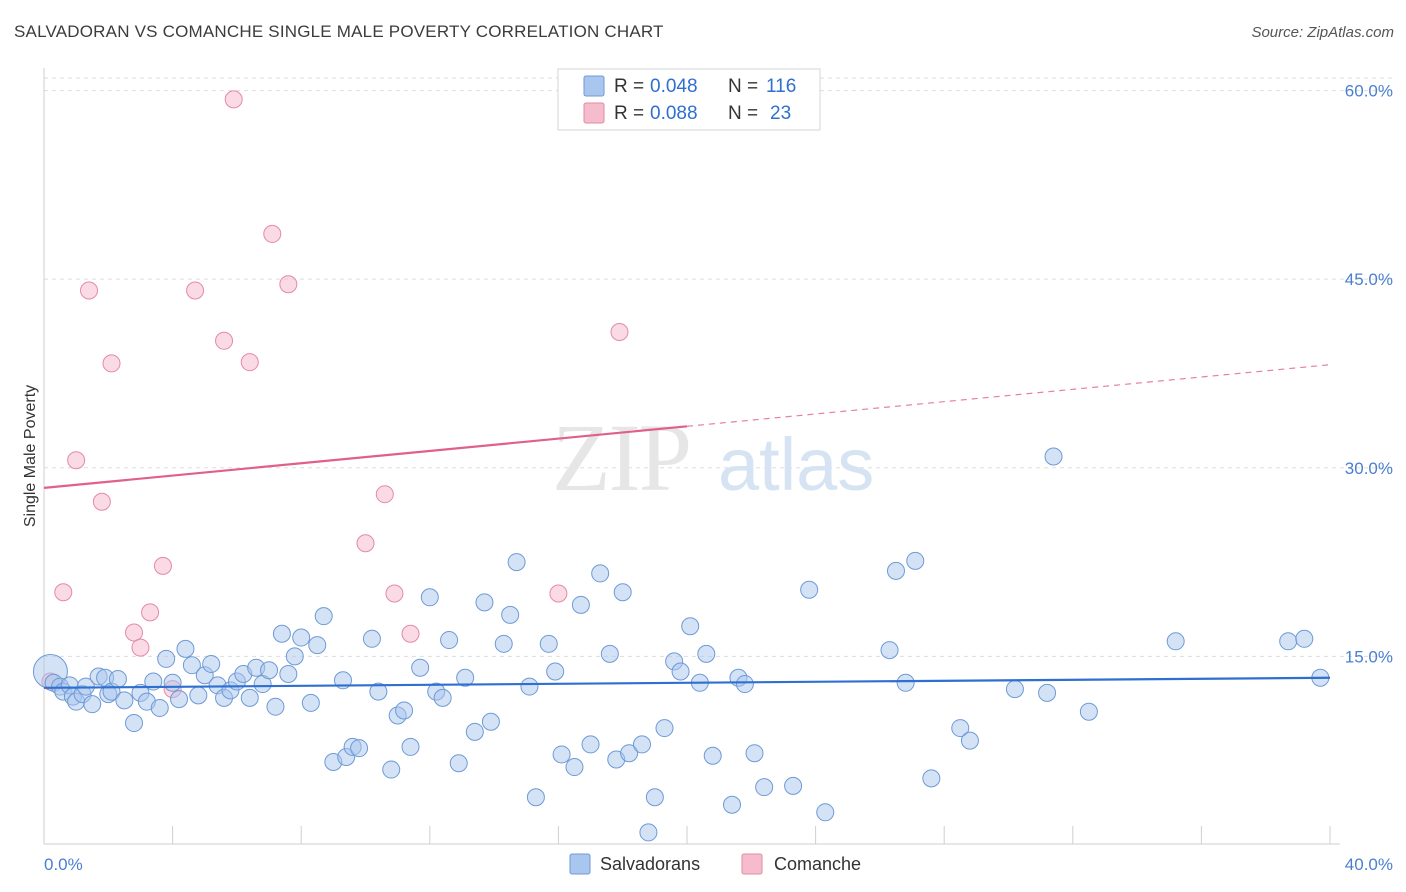 This screenshot has width=1406, height=892. Describe the element at coordinates (718, 864) in the screenshot. I see `x-tick-labels: 0.0% 40.0%` at that location.